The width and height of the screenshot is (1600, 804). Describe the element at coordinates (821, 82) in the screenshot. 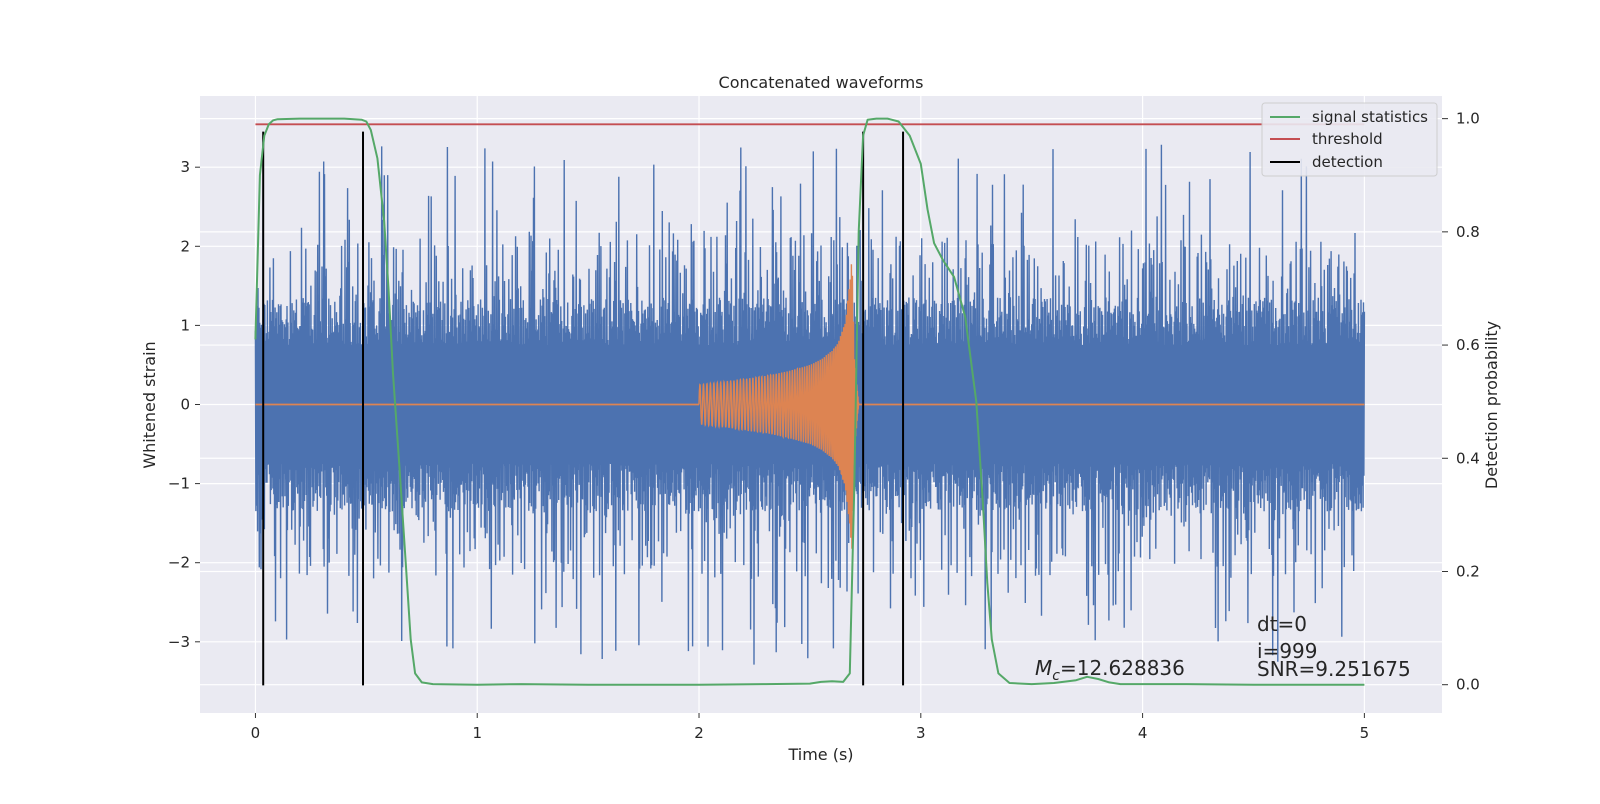

I see `chart-title: Concatenated waveforms` at that location.